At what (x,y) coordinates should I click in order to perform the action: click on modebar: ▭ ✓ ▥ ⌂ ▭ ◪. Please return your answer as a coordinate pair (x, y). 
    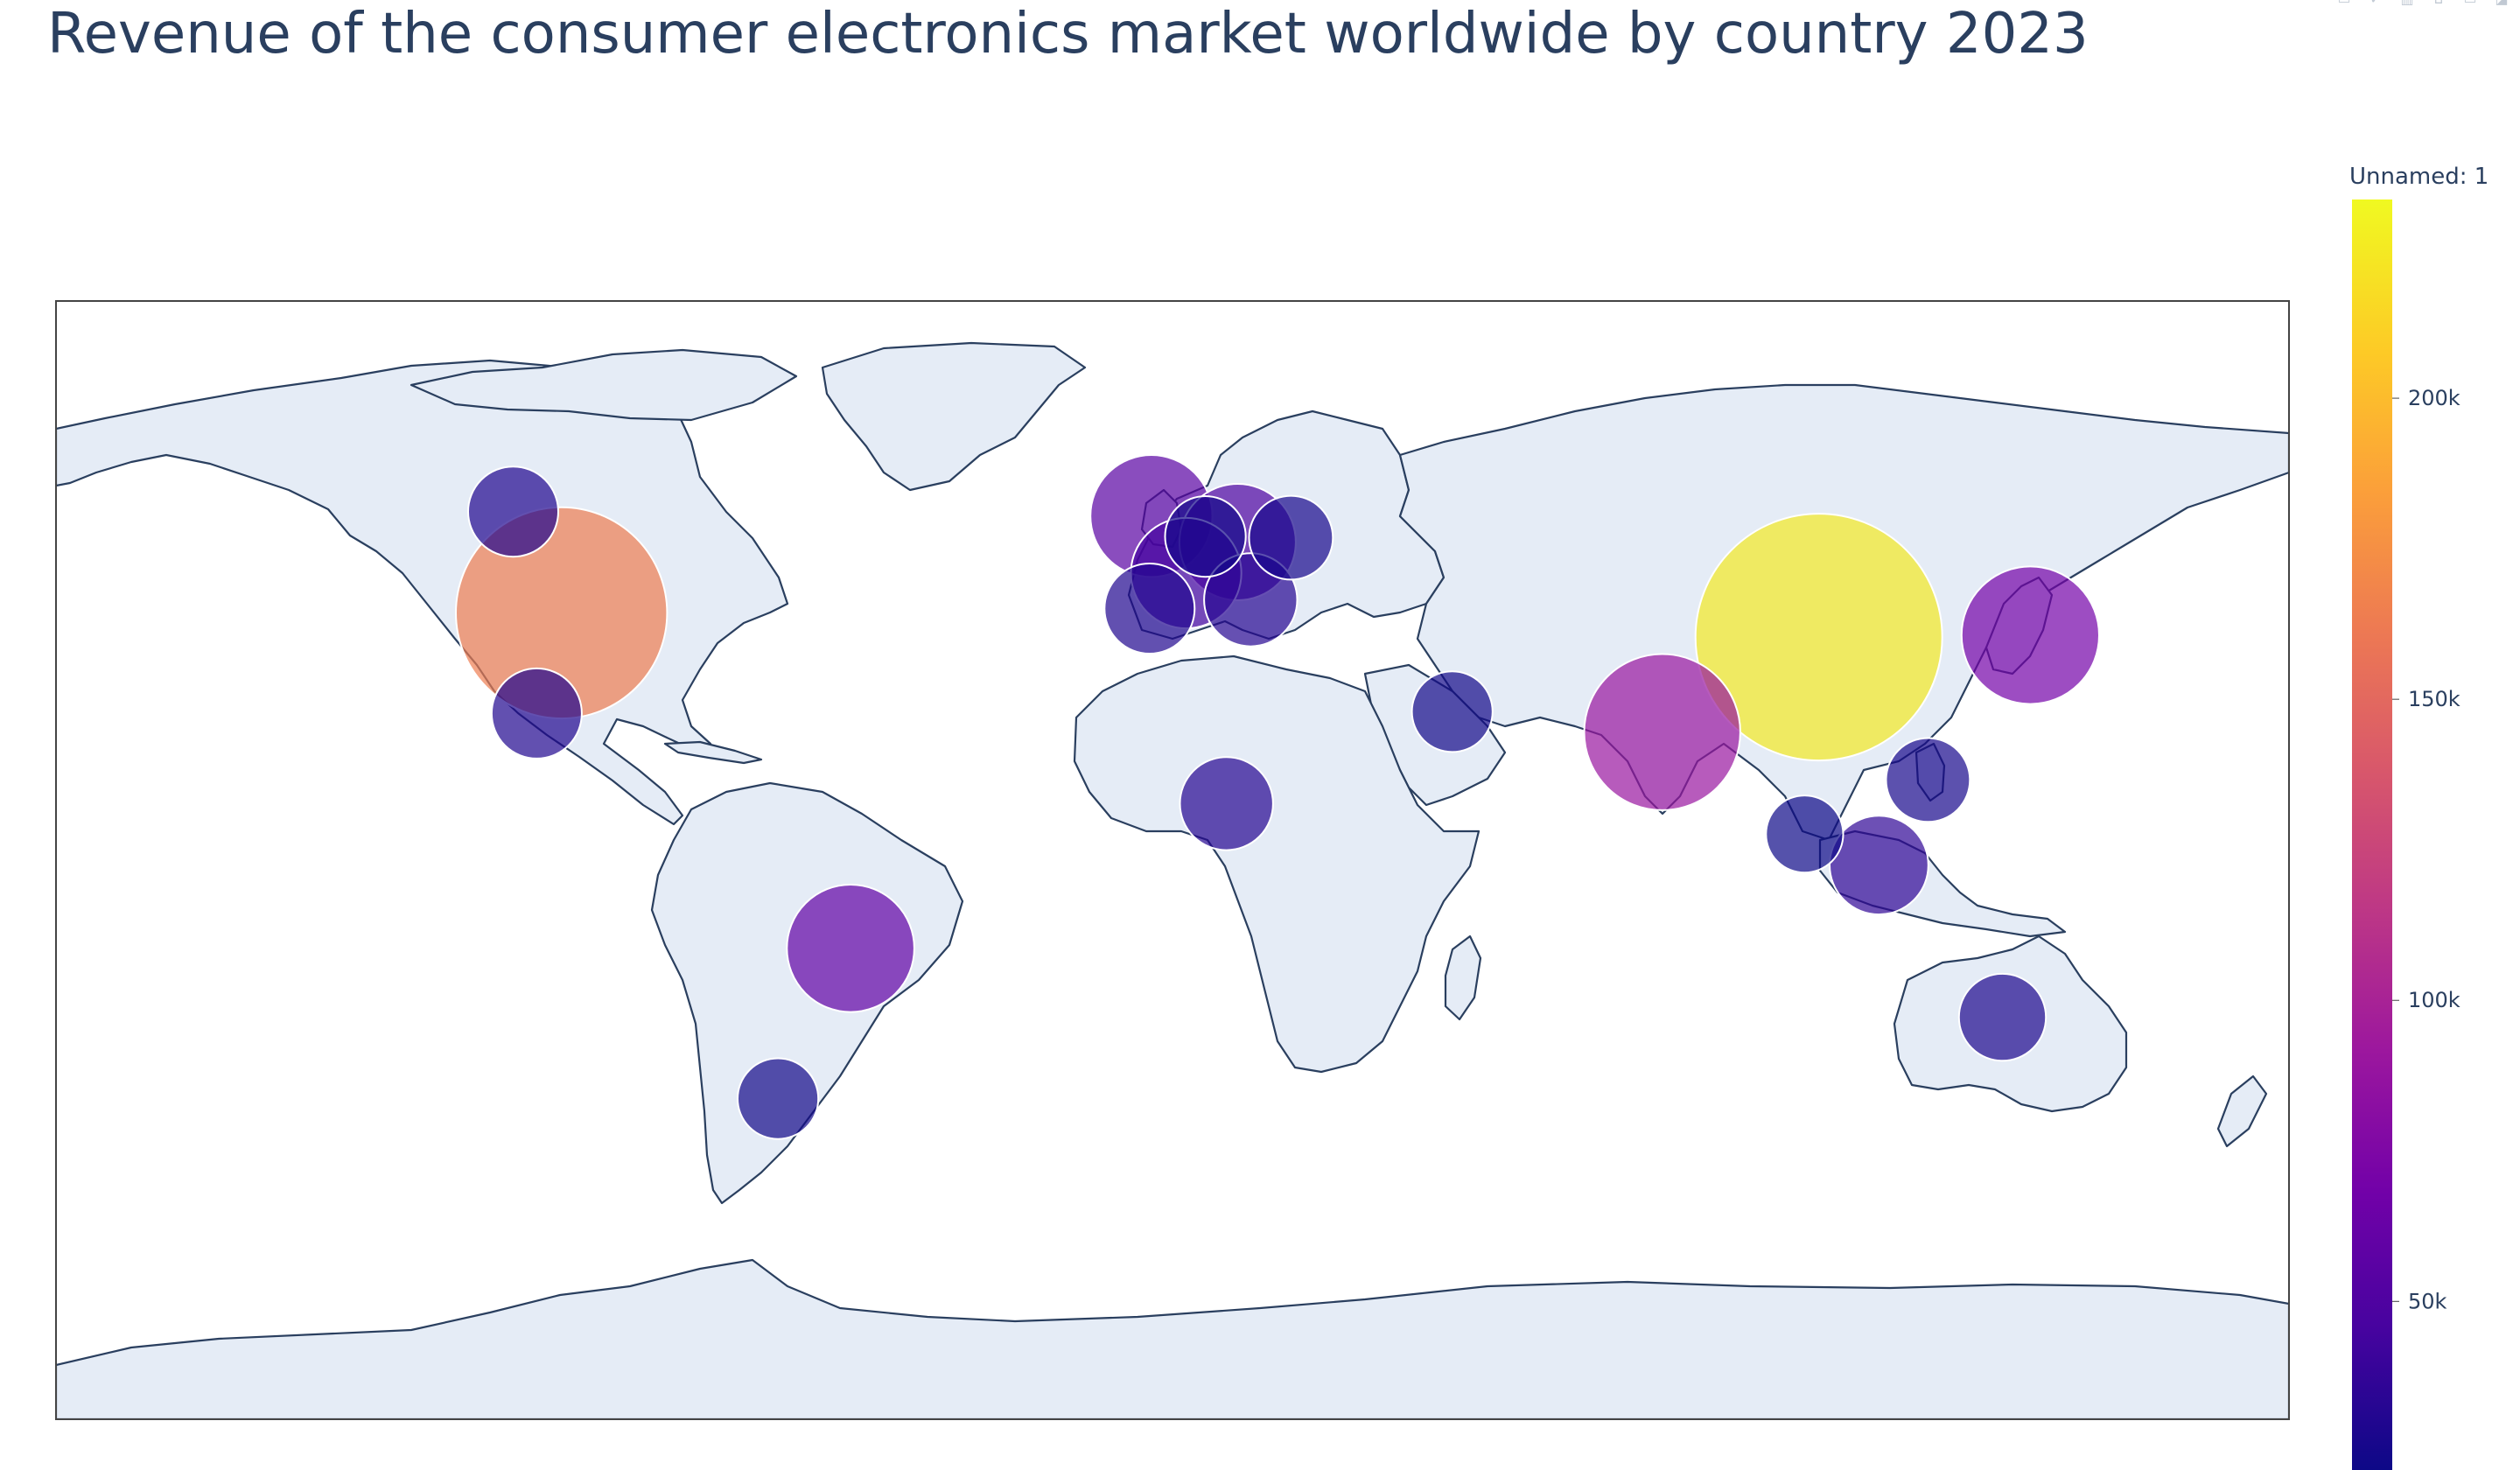
    Looking at the image, I should click on (2422, 2).